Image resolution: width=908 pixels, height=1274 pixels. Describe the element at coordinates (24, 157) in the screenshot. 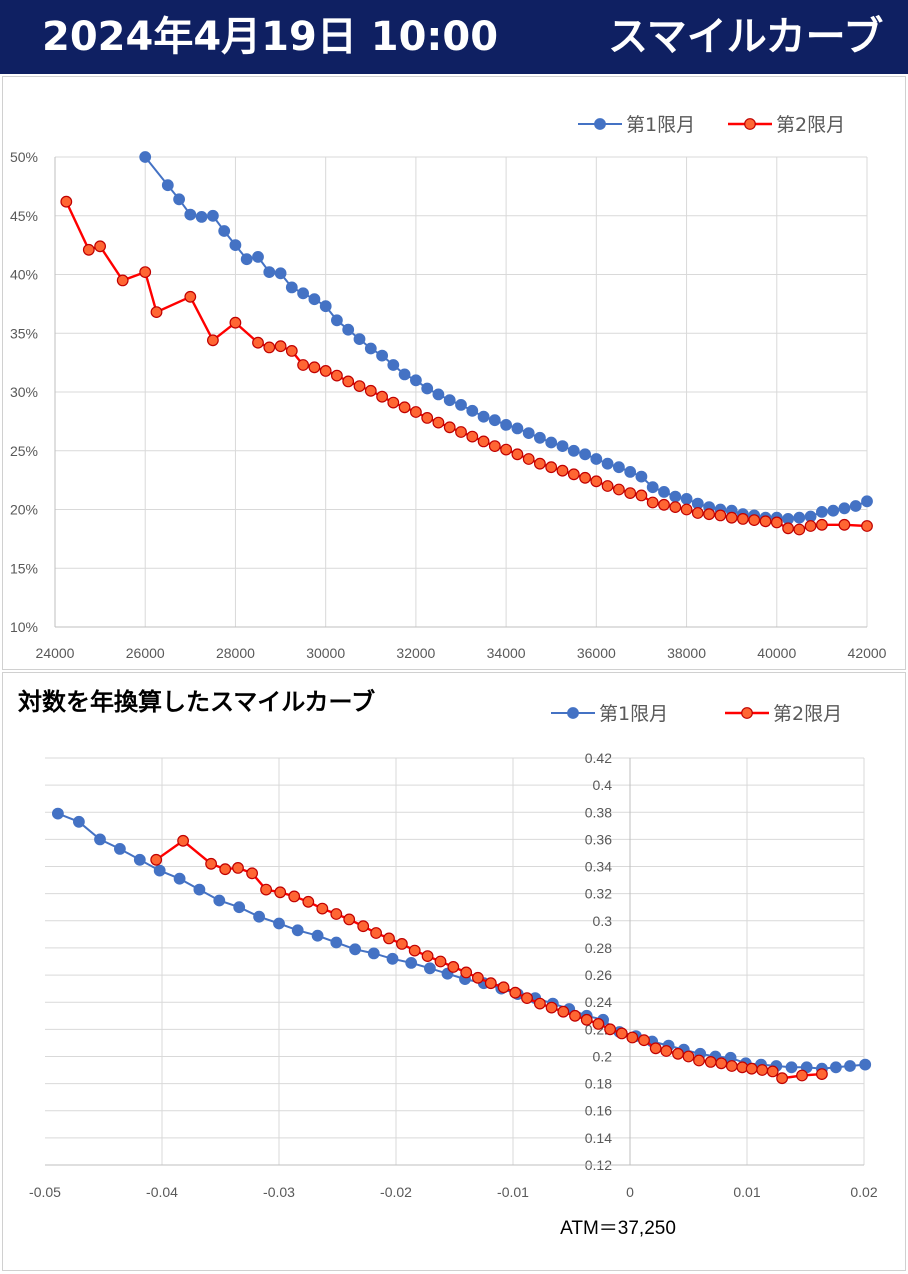

I see `y-tick-label: 50%` at that location.